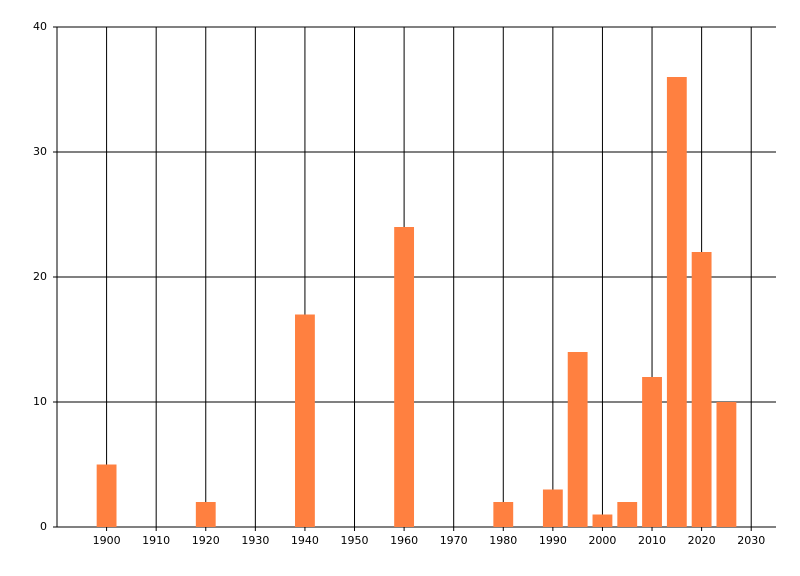 This screenshot has height=576, width=800. I want to click on x-tick-label: 1970, so click(454, 540).